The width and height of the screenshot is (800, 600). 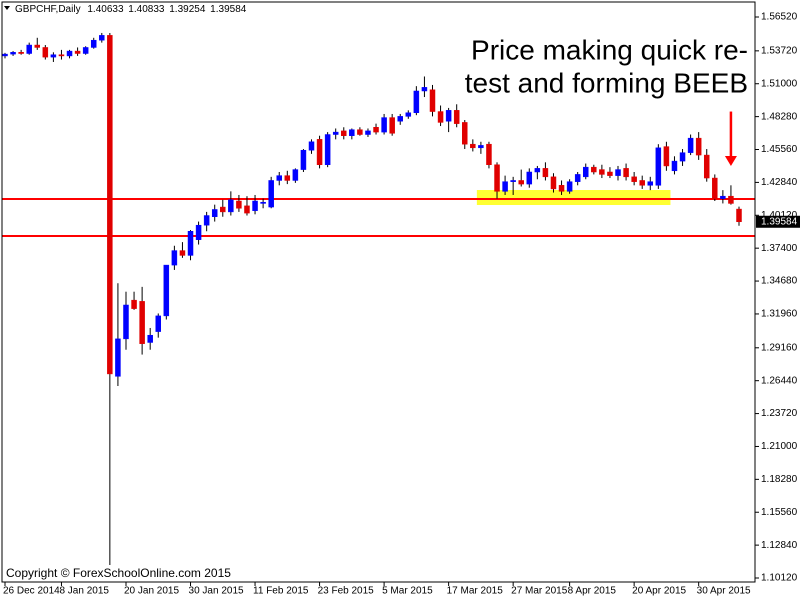 What do you see at coordinates (779, 215) in the screenshot?
I see `y-tick-label: 1.40120` at bounding box center [779, 215].